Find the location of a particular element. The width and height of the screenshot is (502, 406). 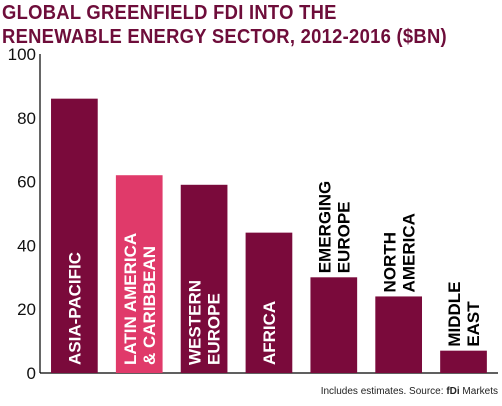

category-label-group: LATIN AMERICA & CARIBBEAN is located at coordinates (140, 299).